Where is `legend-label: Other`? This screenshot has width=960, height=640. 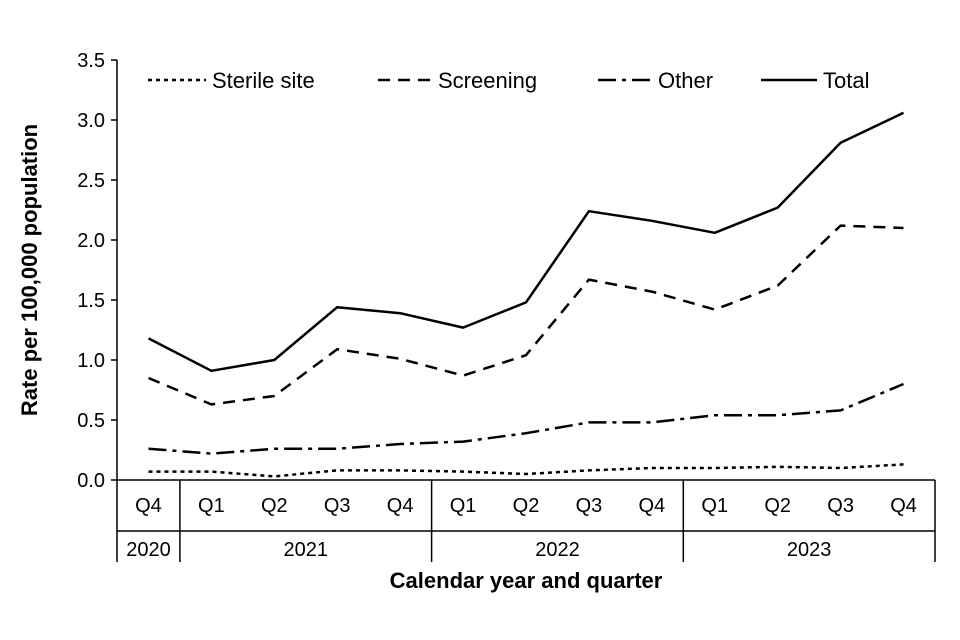 legend-label: Other is located at coordinates (685, 80).